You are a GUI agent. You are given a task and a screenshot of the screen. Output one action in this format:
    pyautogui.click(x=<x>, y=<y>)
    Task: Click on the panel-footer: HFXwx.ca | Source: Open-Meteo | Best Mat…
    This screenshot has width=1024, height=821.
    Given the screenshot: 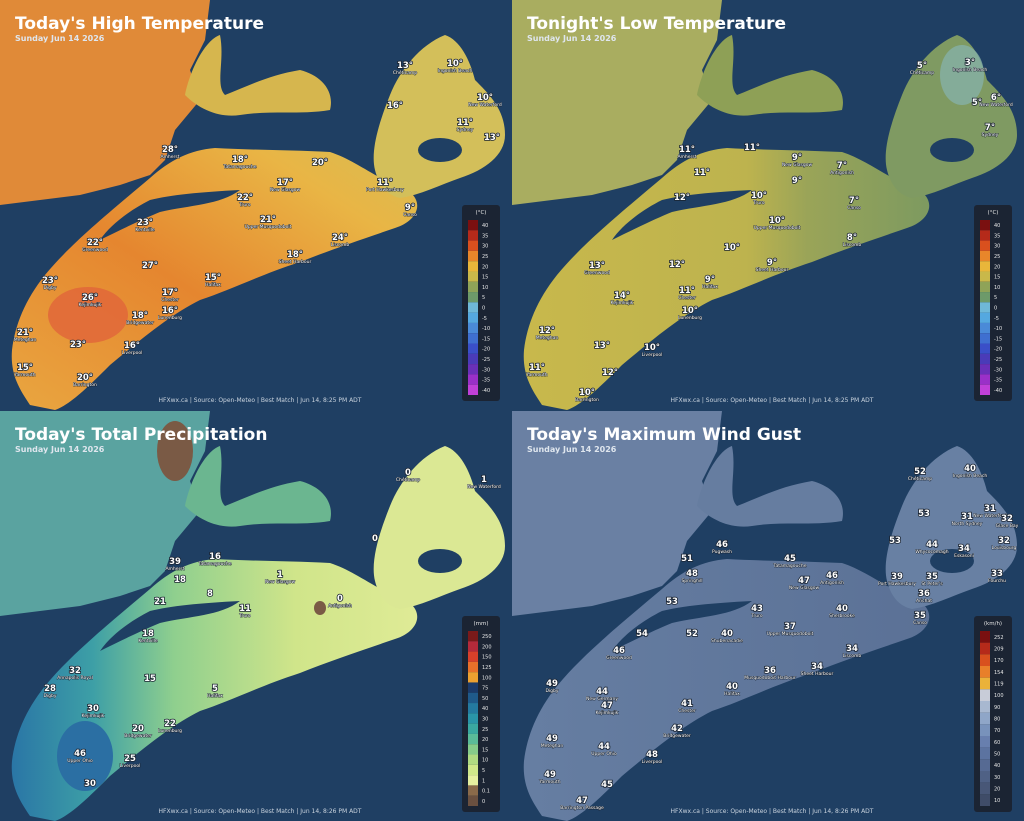 What is the action you would take?
    pyautogui.click(x=772, y=400)
    